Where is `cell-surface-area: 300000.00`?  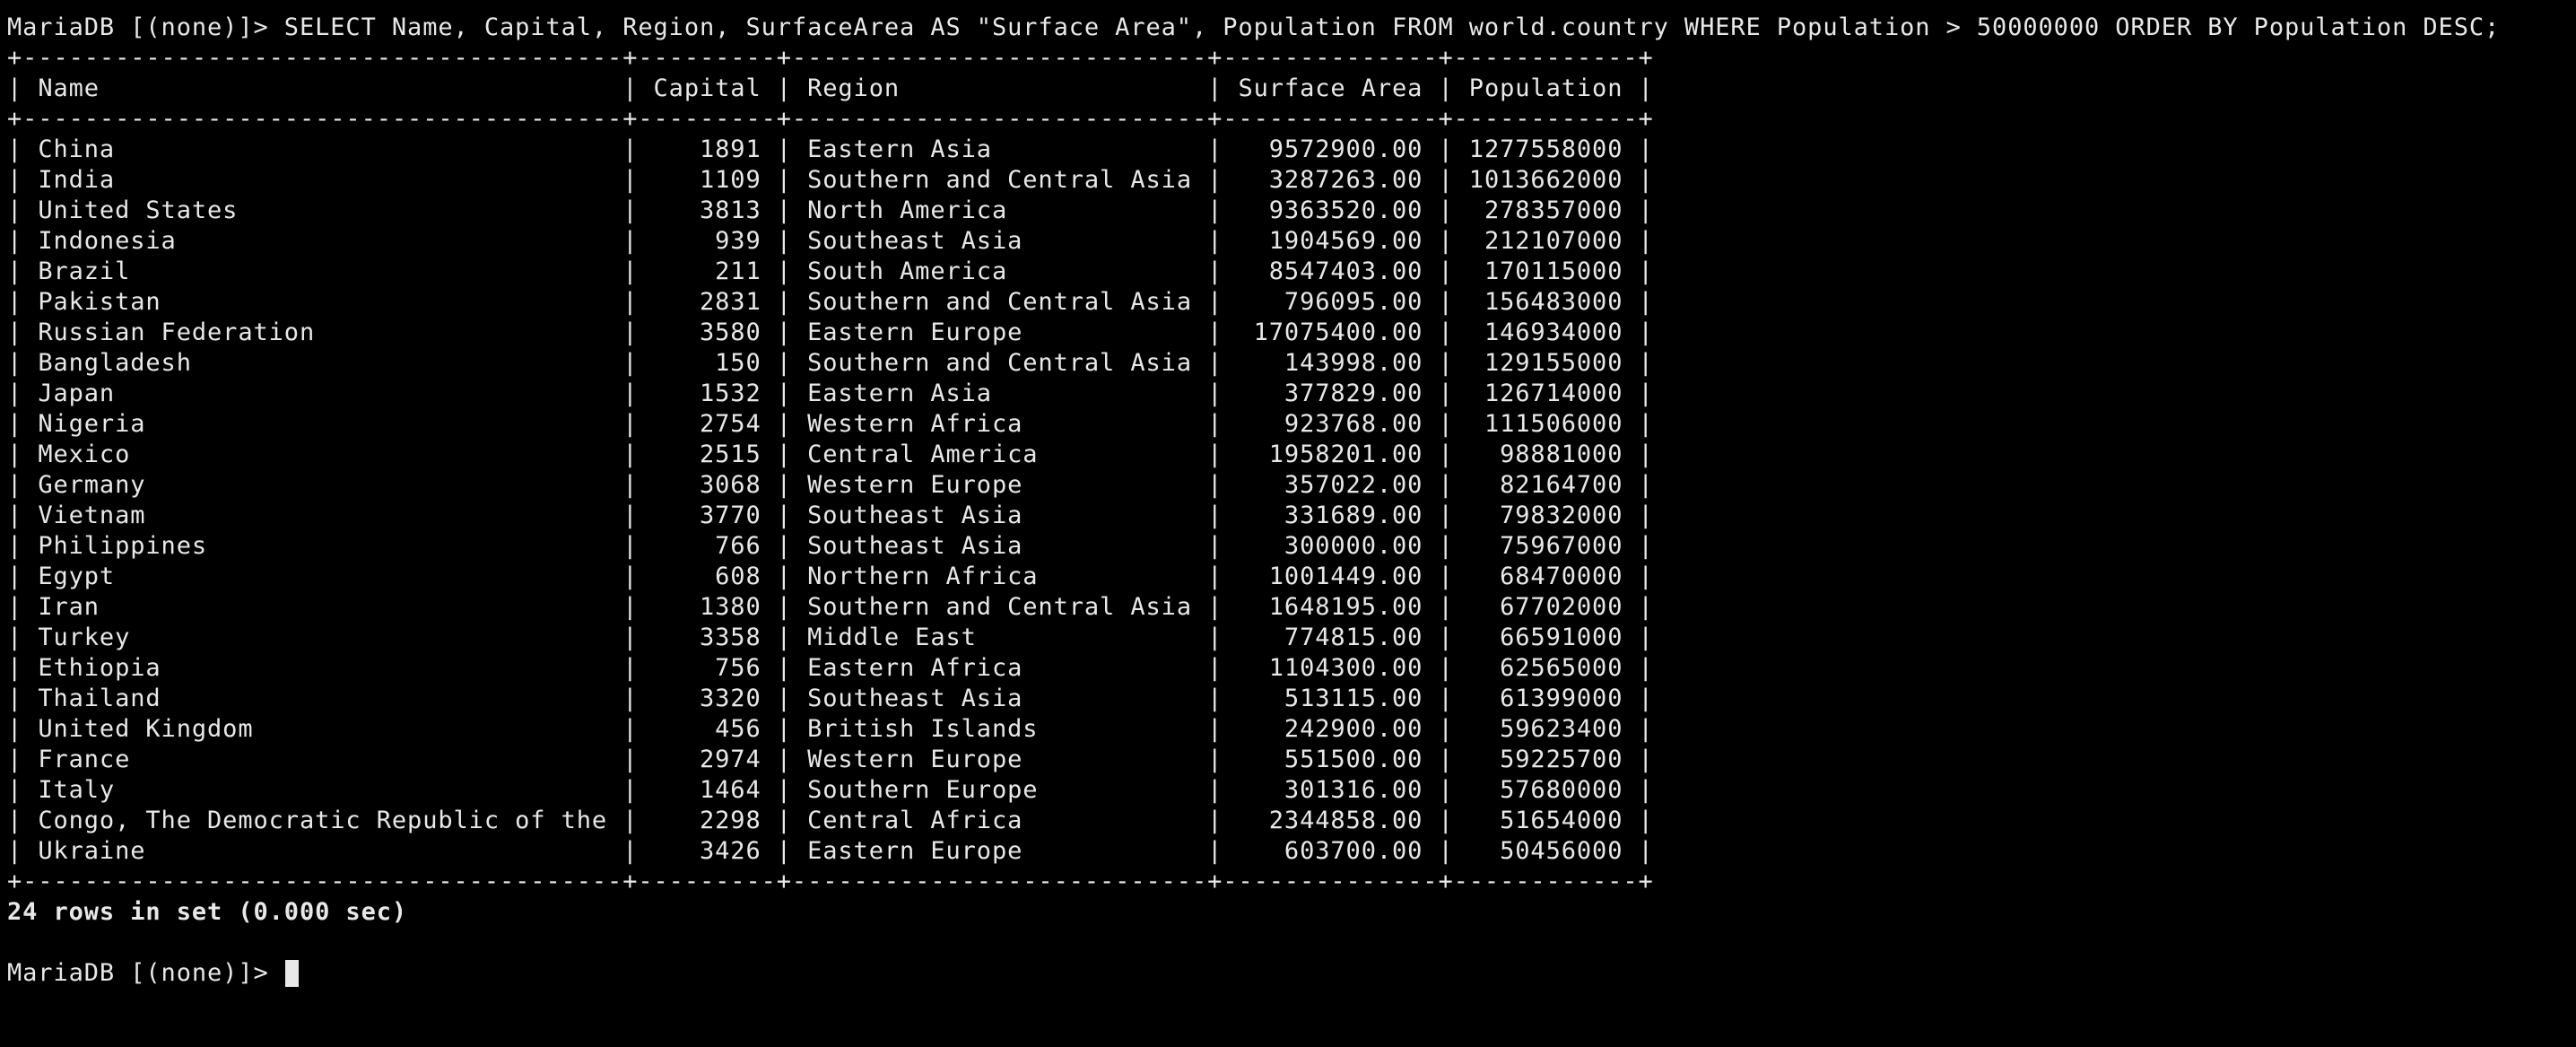
cell-surface-area: 300000.00 is located at coordinates (1330, 546).